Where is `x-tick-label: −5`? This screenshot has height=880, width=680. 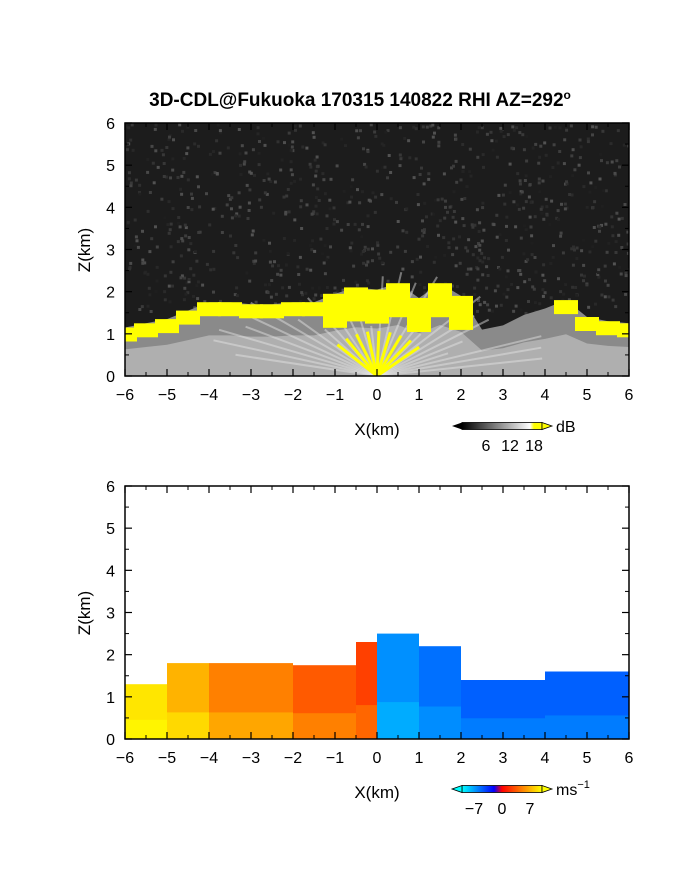 x-tick-label: −5 is located at coordinates (167, 395).